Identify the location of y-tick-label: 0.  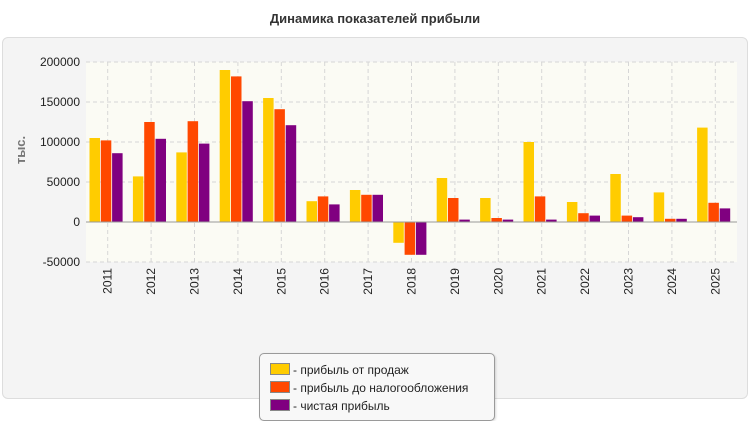
(76, 222).